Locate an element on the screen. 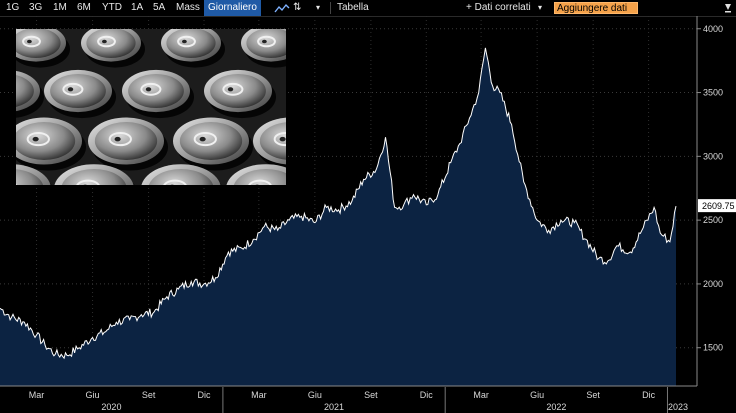 This screenshot has width=736, height=413. range-button-max: Mass is located at coordinates (188, 7).